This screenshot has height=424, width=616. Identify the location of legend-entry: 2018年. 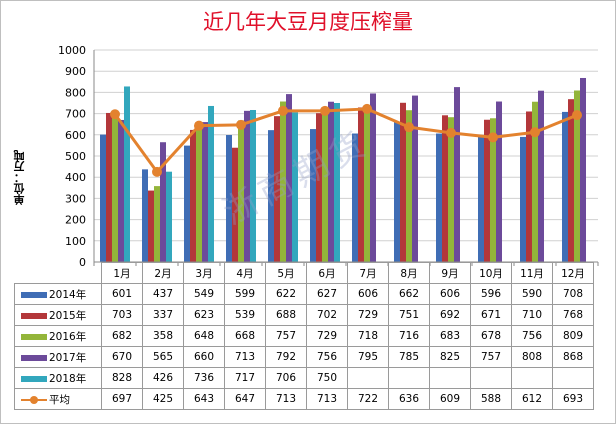
(58, 378).